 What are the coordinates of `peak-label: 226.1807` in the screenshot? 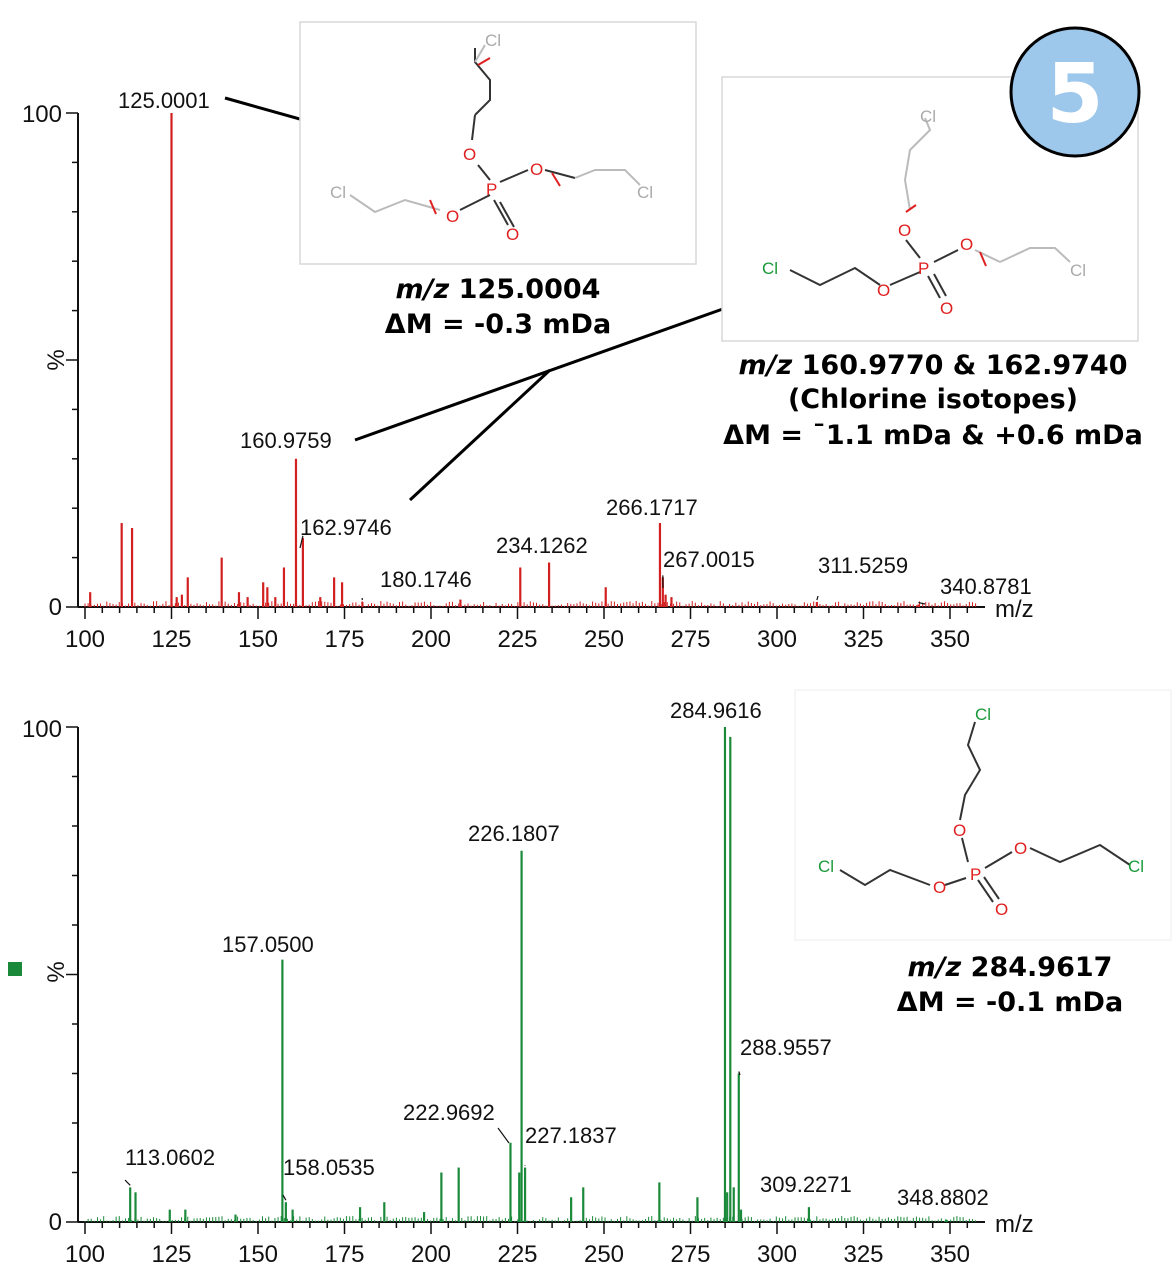 It's located at (514, 833).